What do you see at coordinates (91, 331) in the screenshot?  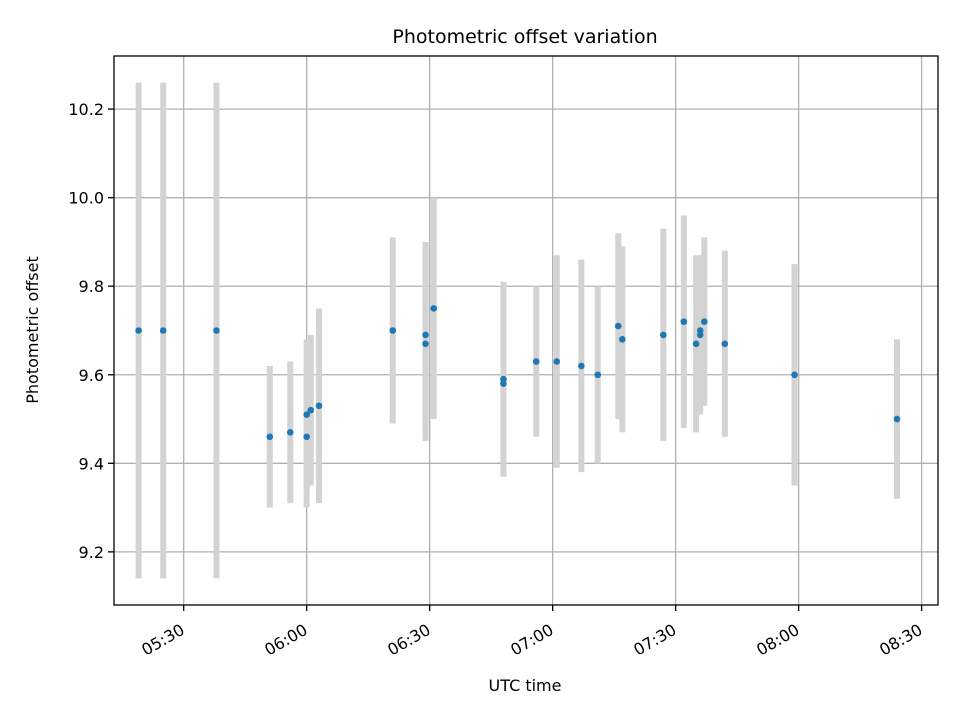 I see `y-axis-ticks: 9.2 9.4 9.6 9.8 10.0 10.2` at bounding box center [91, 331].